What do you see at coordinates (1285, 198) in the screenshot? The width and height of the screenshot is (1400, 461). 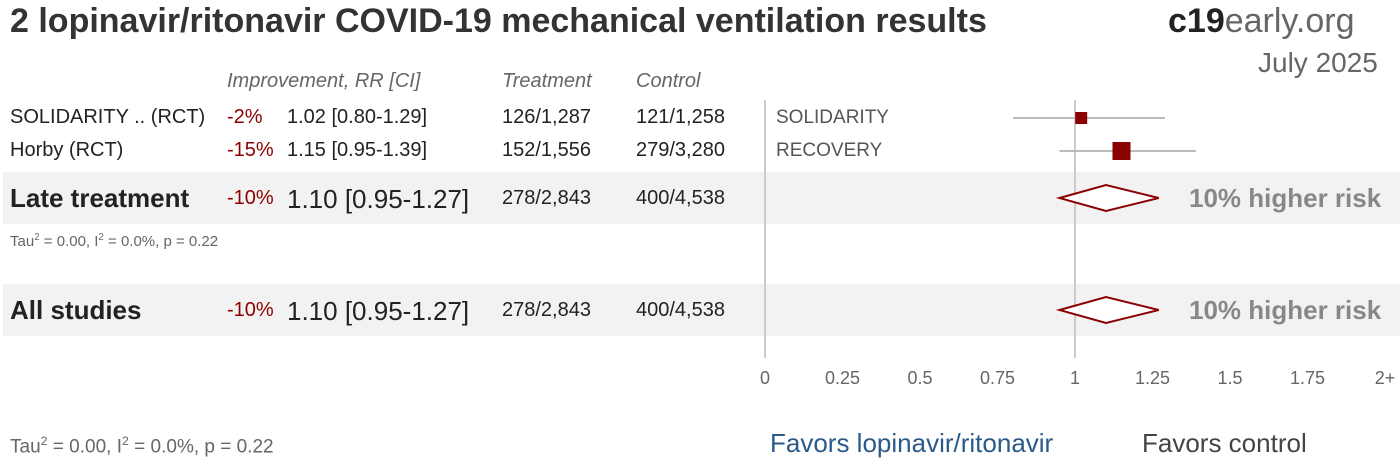 I see `late-risk-label: 10% higher risk` at bounding box center [1285, 198].